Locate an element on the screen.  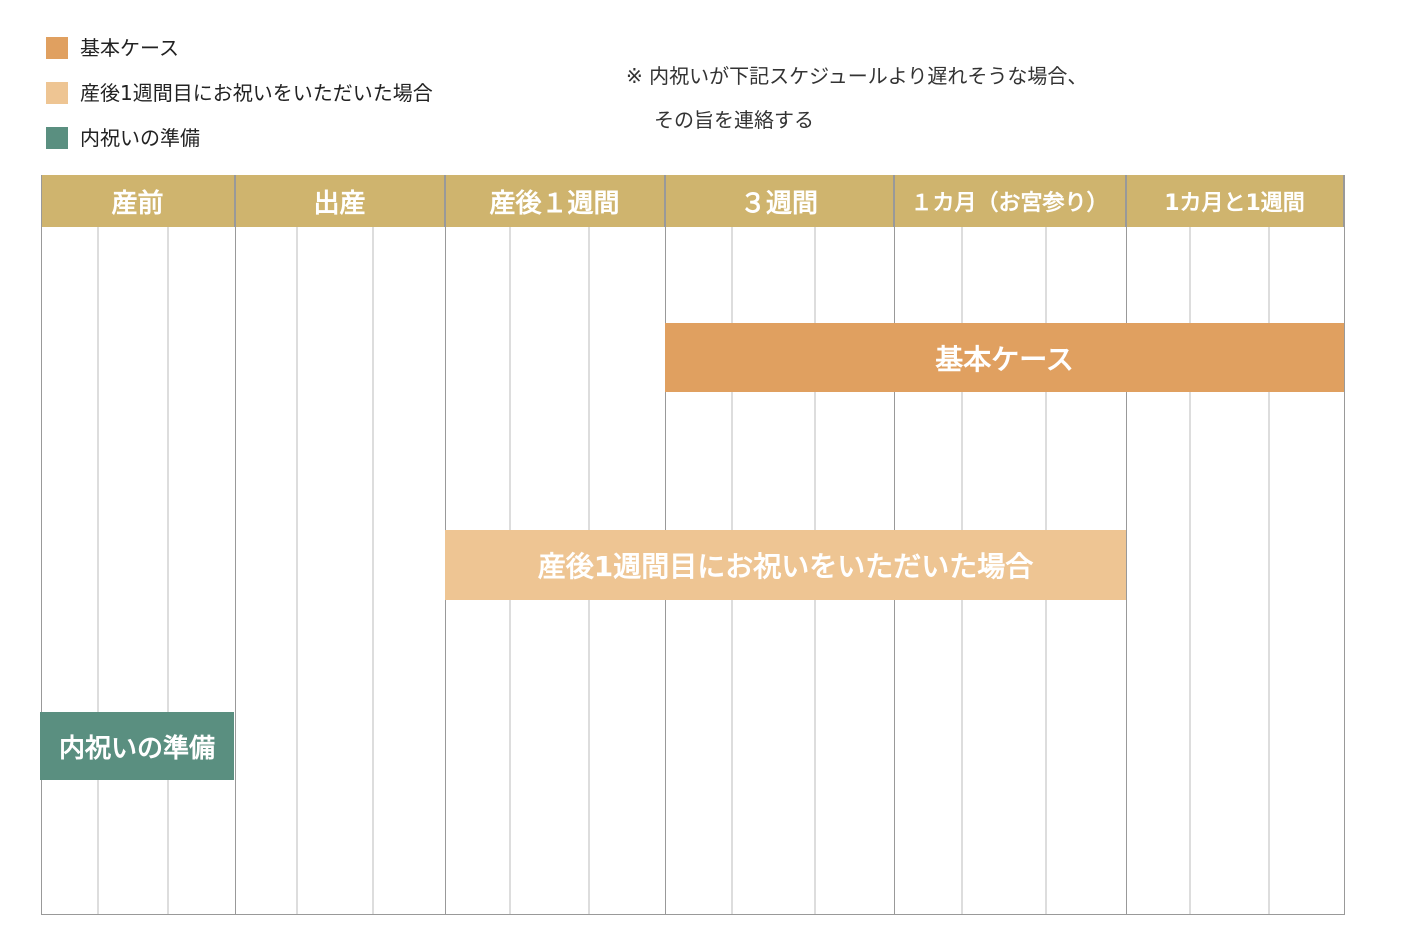
bar: 産後1週間目にお祝いをいただいた場合 is located at coordinates (785, 565).